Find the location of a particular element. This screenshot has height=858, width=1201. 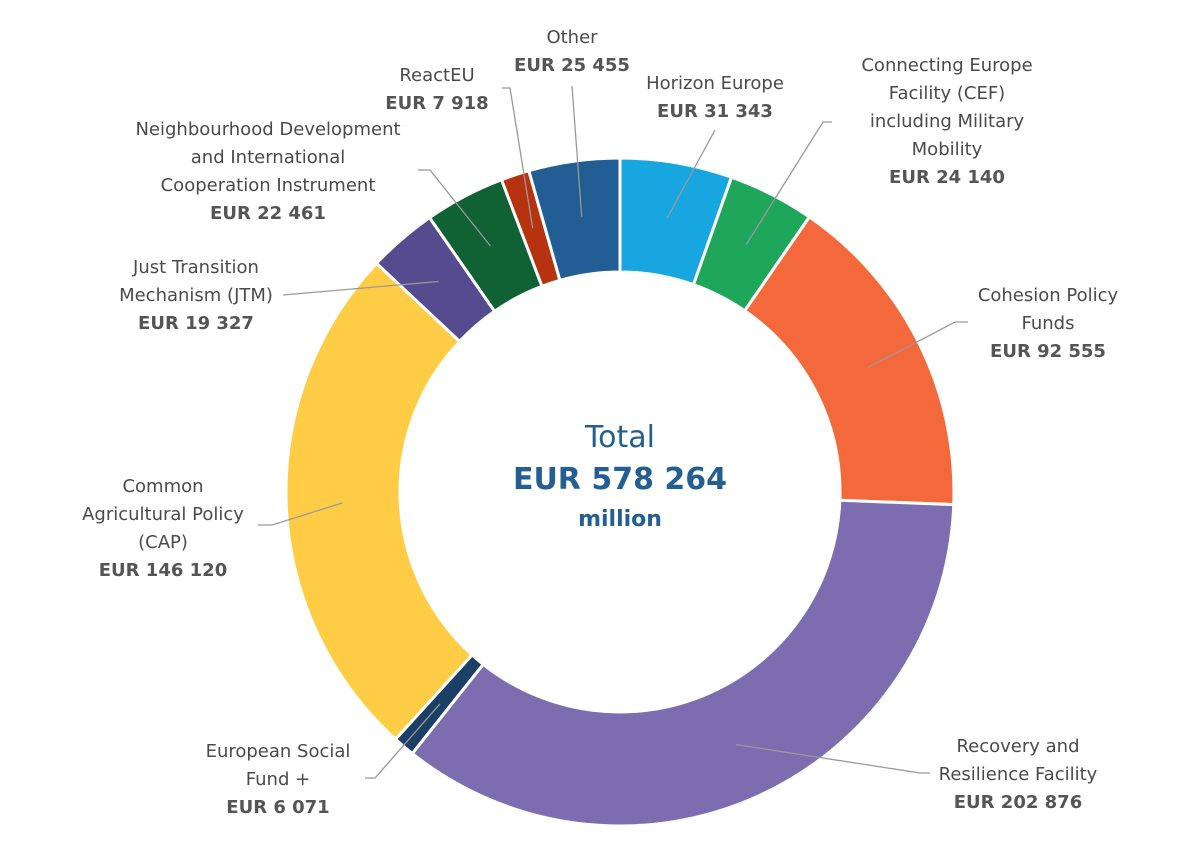

category-label: Recovery and Resilience Facility is located at coordinates (1018, 760).